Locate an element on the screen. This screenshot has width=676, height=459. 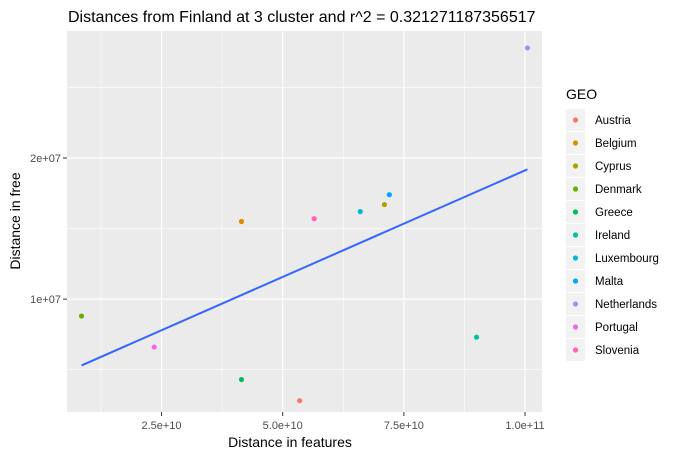
point-slovenia is located at coordinates (314, 219).